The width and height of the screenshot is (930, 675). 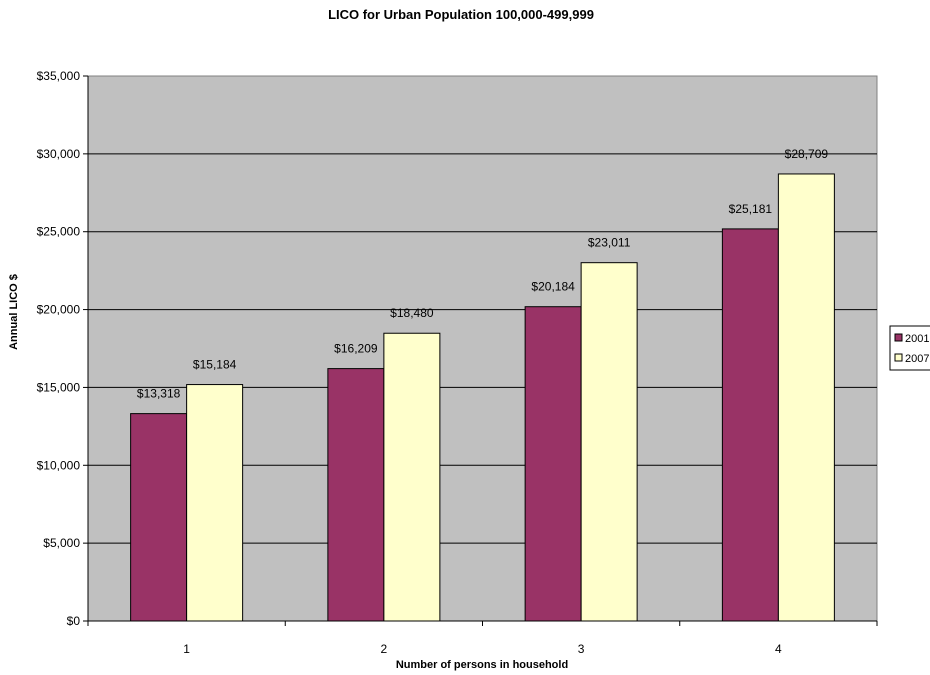 What do you see at coordinates (215, 365) in the screenshot?
I see `data-label-2007-1: $15,184` at bounding box center [215, 365].